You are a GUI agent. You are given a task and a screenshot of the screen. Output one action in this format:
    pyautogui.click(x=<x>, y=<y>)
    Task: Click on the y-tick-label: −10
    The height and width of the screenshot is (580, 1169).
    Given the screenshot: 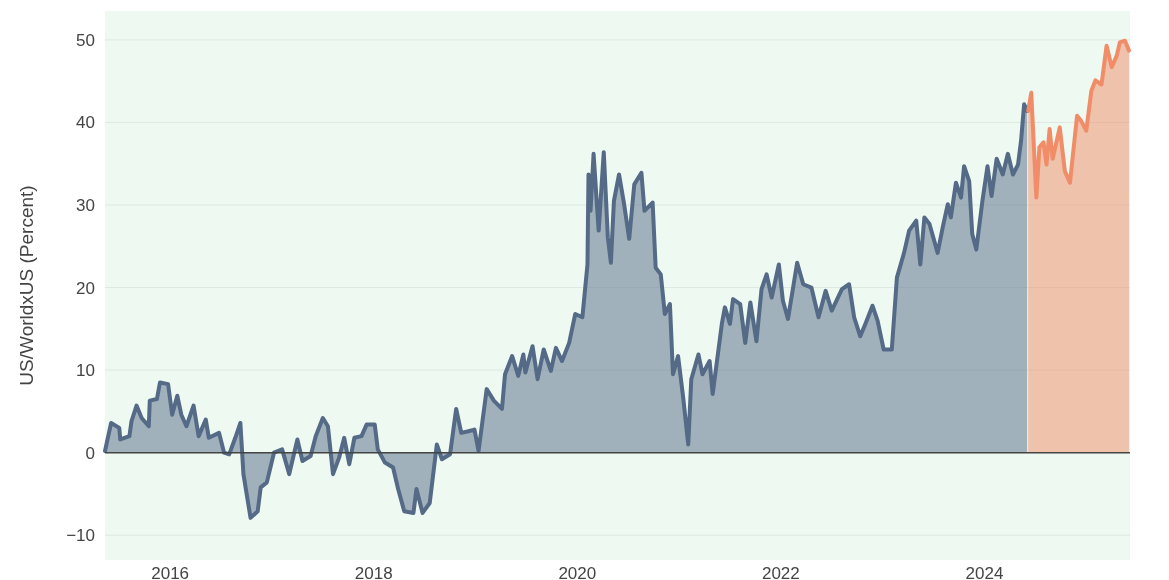 What is the action you would take?
    pyautogui.click(x=80, y=536)
    